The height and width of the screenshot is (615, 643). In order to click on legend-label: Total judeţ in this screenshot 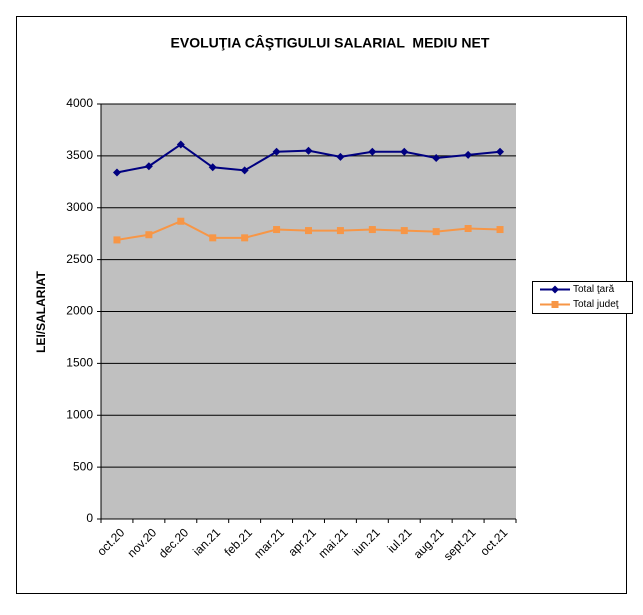, I will do `click(596, 304)`.